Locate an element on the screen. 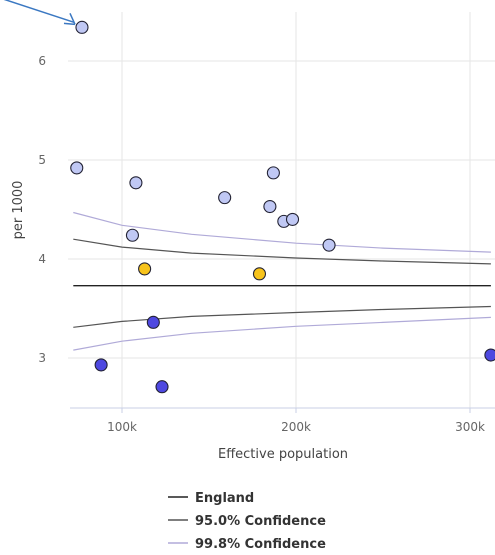 Image resolution: width=495 pixels, height=555 pixels. x-tick-label-2: 300k is located at coordinates (470, 427).